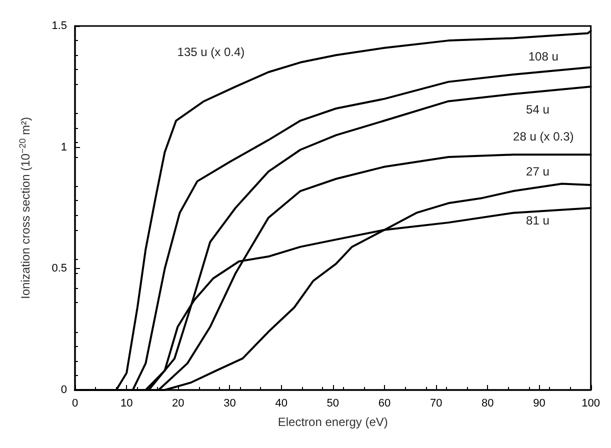 This screenshot has height=448, width=611. What do you see at coordinates (538, 221) in the screenshot?
I see `annotation: 81 u` at bounding box center [538, 221].